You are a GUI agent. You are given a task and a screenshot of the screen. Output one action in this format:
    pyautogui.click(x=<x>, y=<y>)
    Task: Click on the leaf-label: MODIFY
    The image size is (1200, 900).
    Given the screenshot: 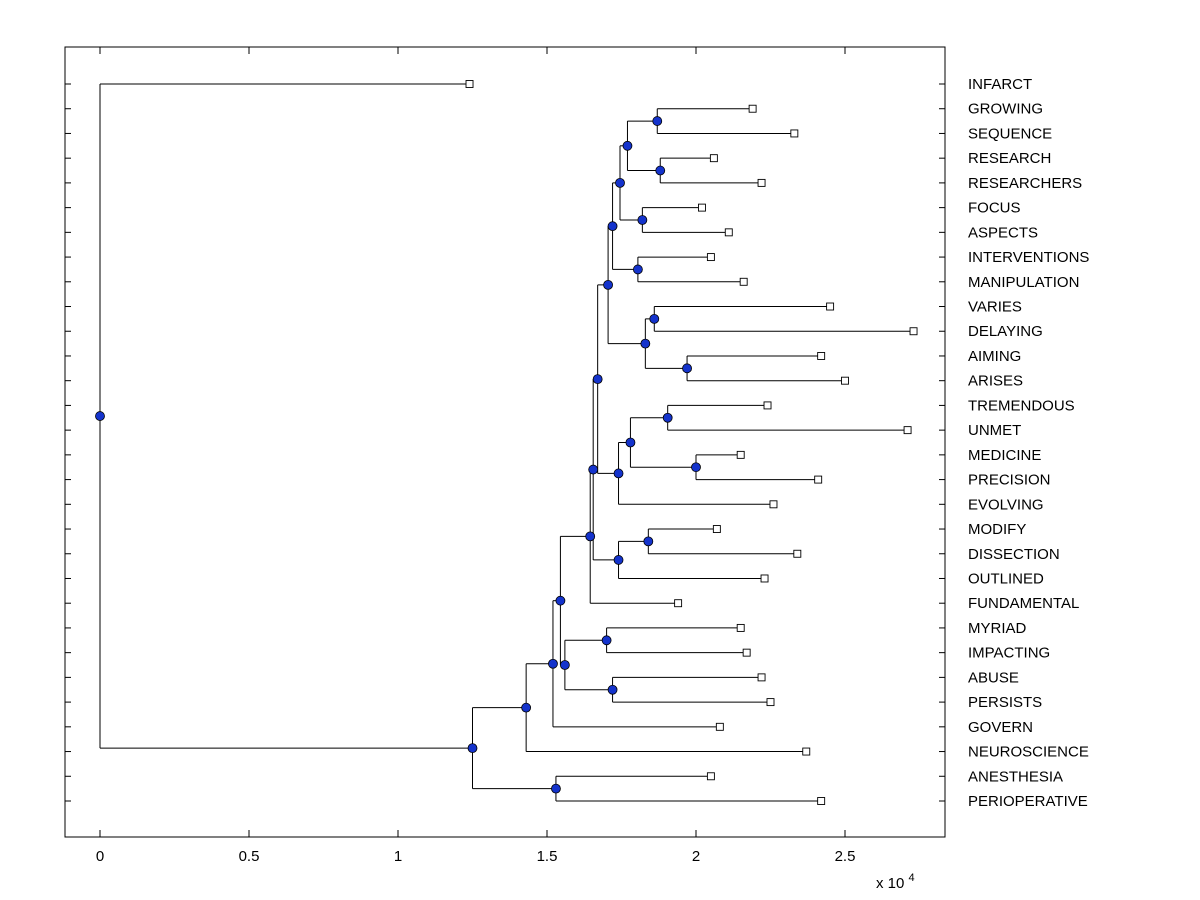 What is the action you would take?
    pyautogui.click(x=997, y=529)
    